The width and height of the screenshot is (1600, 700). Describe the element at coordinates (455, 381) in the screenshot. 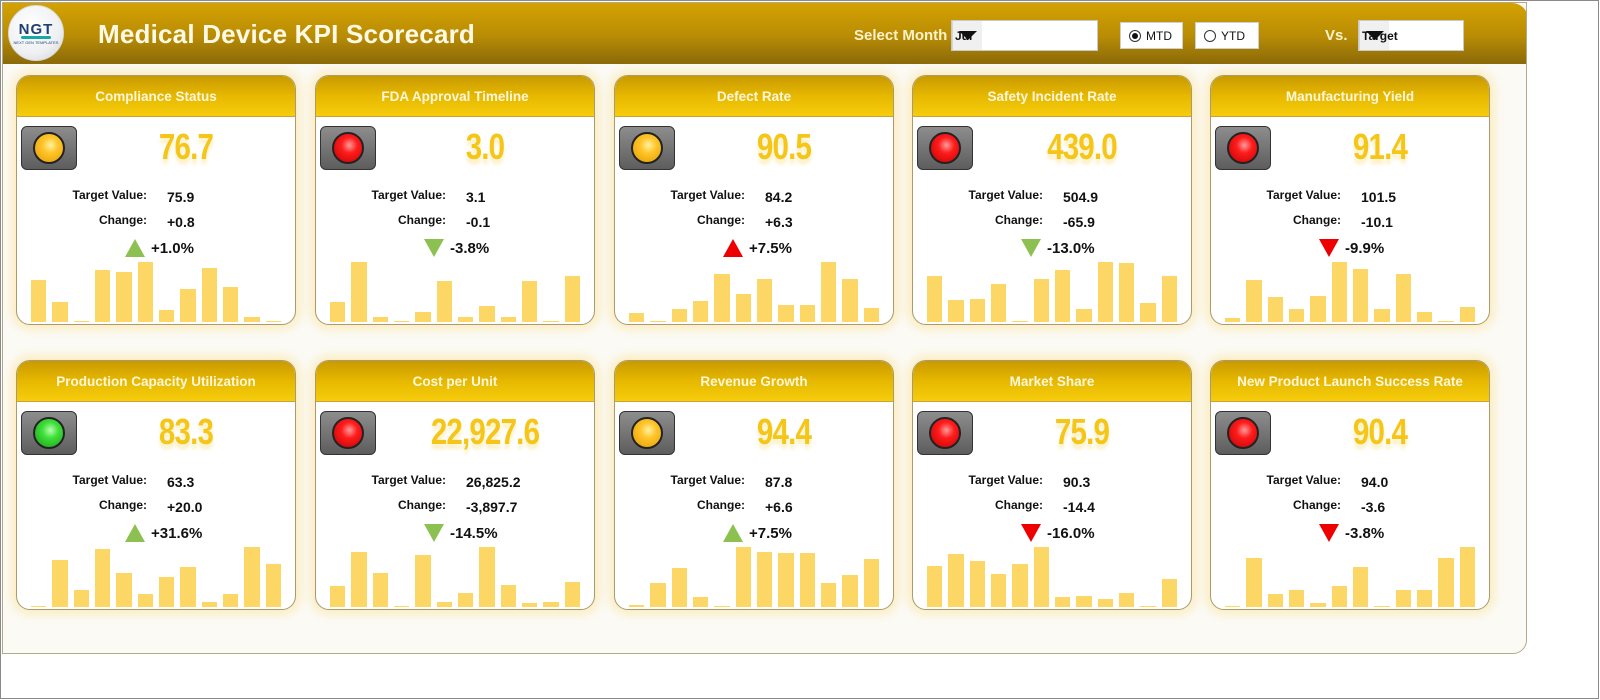

I see `kpi-card-title: Cost per Unit` at that location.